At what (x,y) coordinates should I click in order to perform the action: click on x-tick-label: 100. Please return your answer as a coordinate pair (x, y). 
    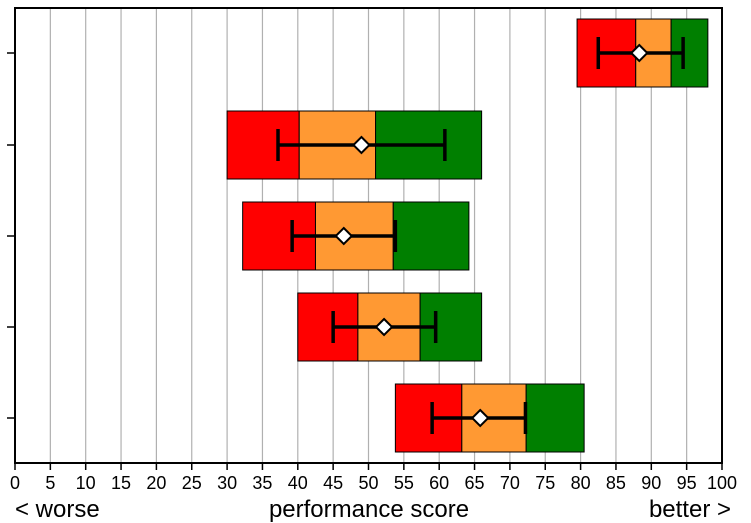
    Looking at the image, I should click on (722, 483).